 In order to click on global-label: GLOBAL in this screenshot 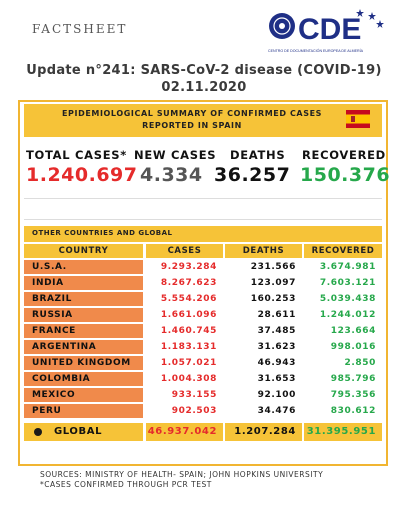, I will do `click(83, 432)`.